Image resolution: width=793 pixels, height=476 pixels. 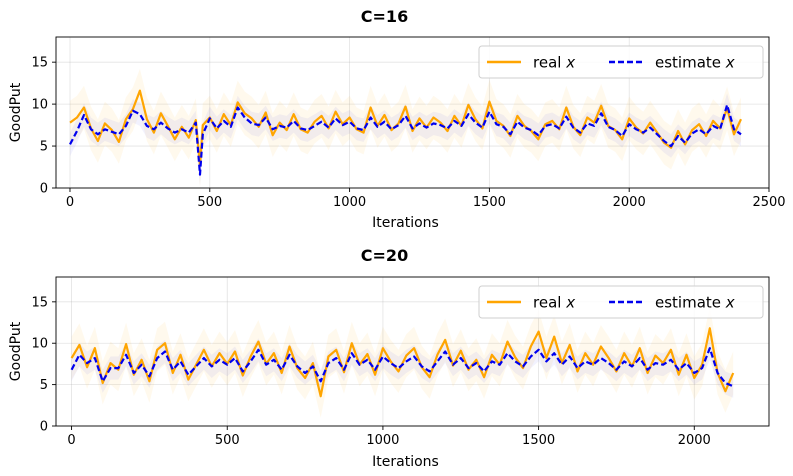 I want to click on series-real-x-line, so click(x=405, y=128).